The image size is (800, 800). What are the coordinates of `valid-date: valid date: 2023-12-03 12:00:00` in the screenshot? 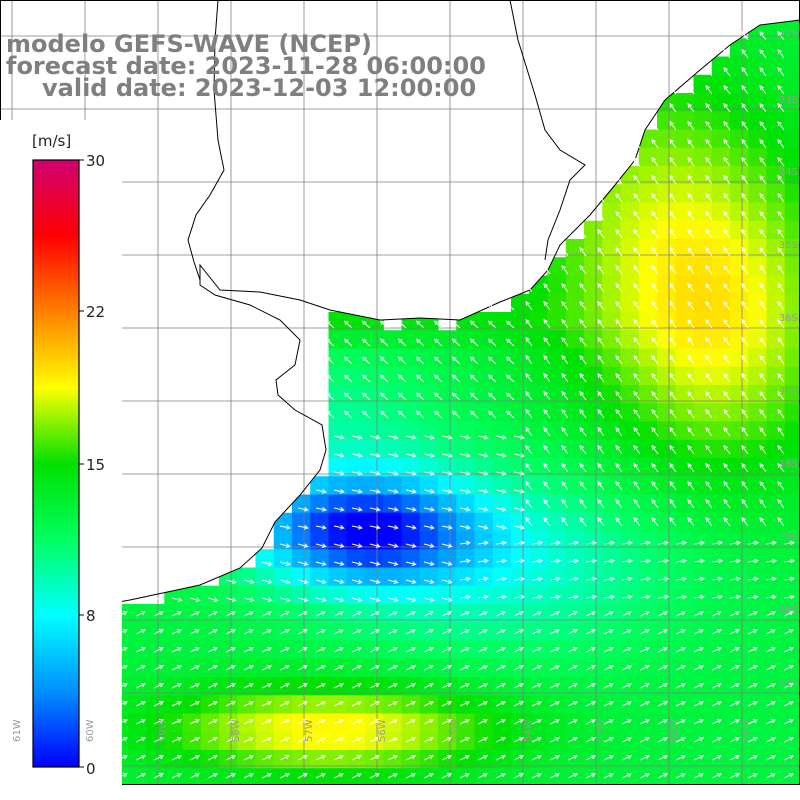 It's located at (259, 88).